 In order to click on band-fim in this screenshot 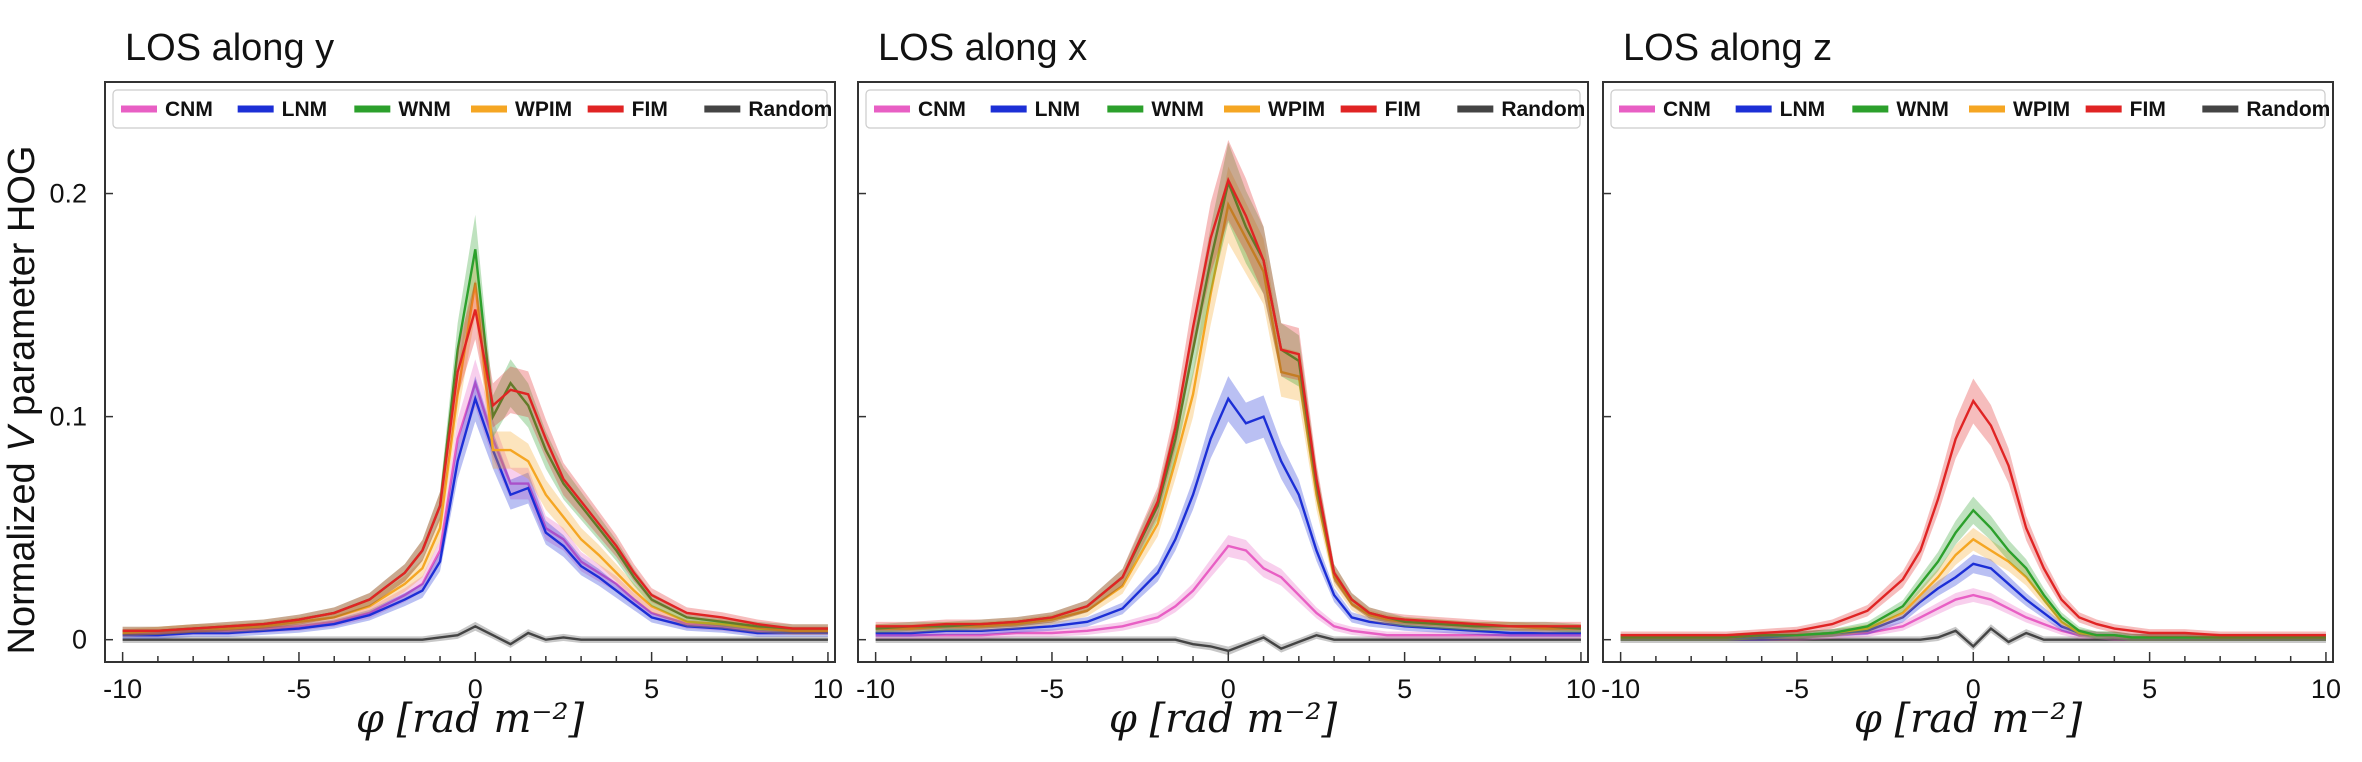, I will do `click(475, 457)`.